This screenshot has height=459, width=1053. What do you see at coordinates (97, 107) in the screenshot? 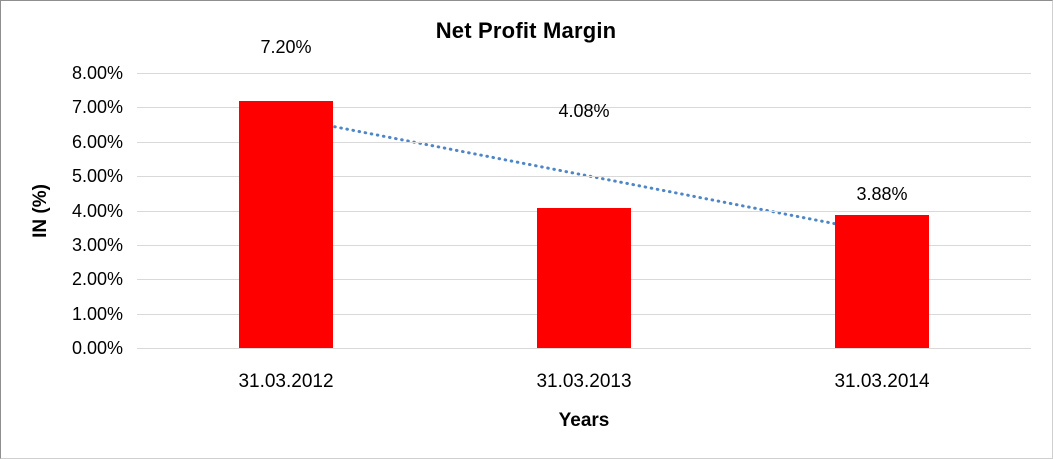
I see `y-tick-label: 7.00%` at bounding box center [97, 107].